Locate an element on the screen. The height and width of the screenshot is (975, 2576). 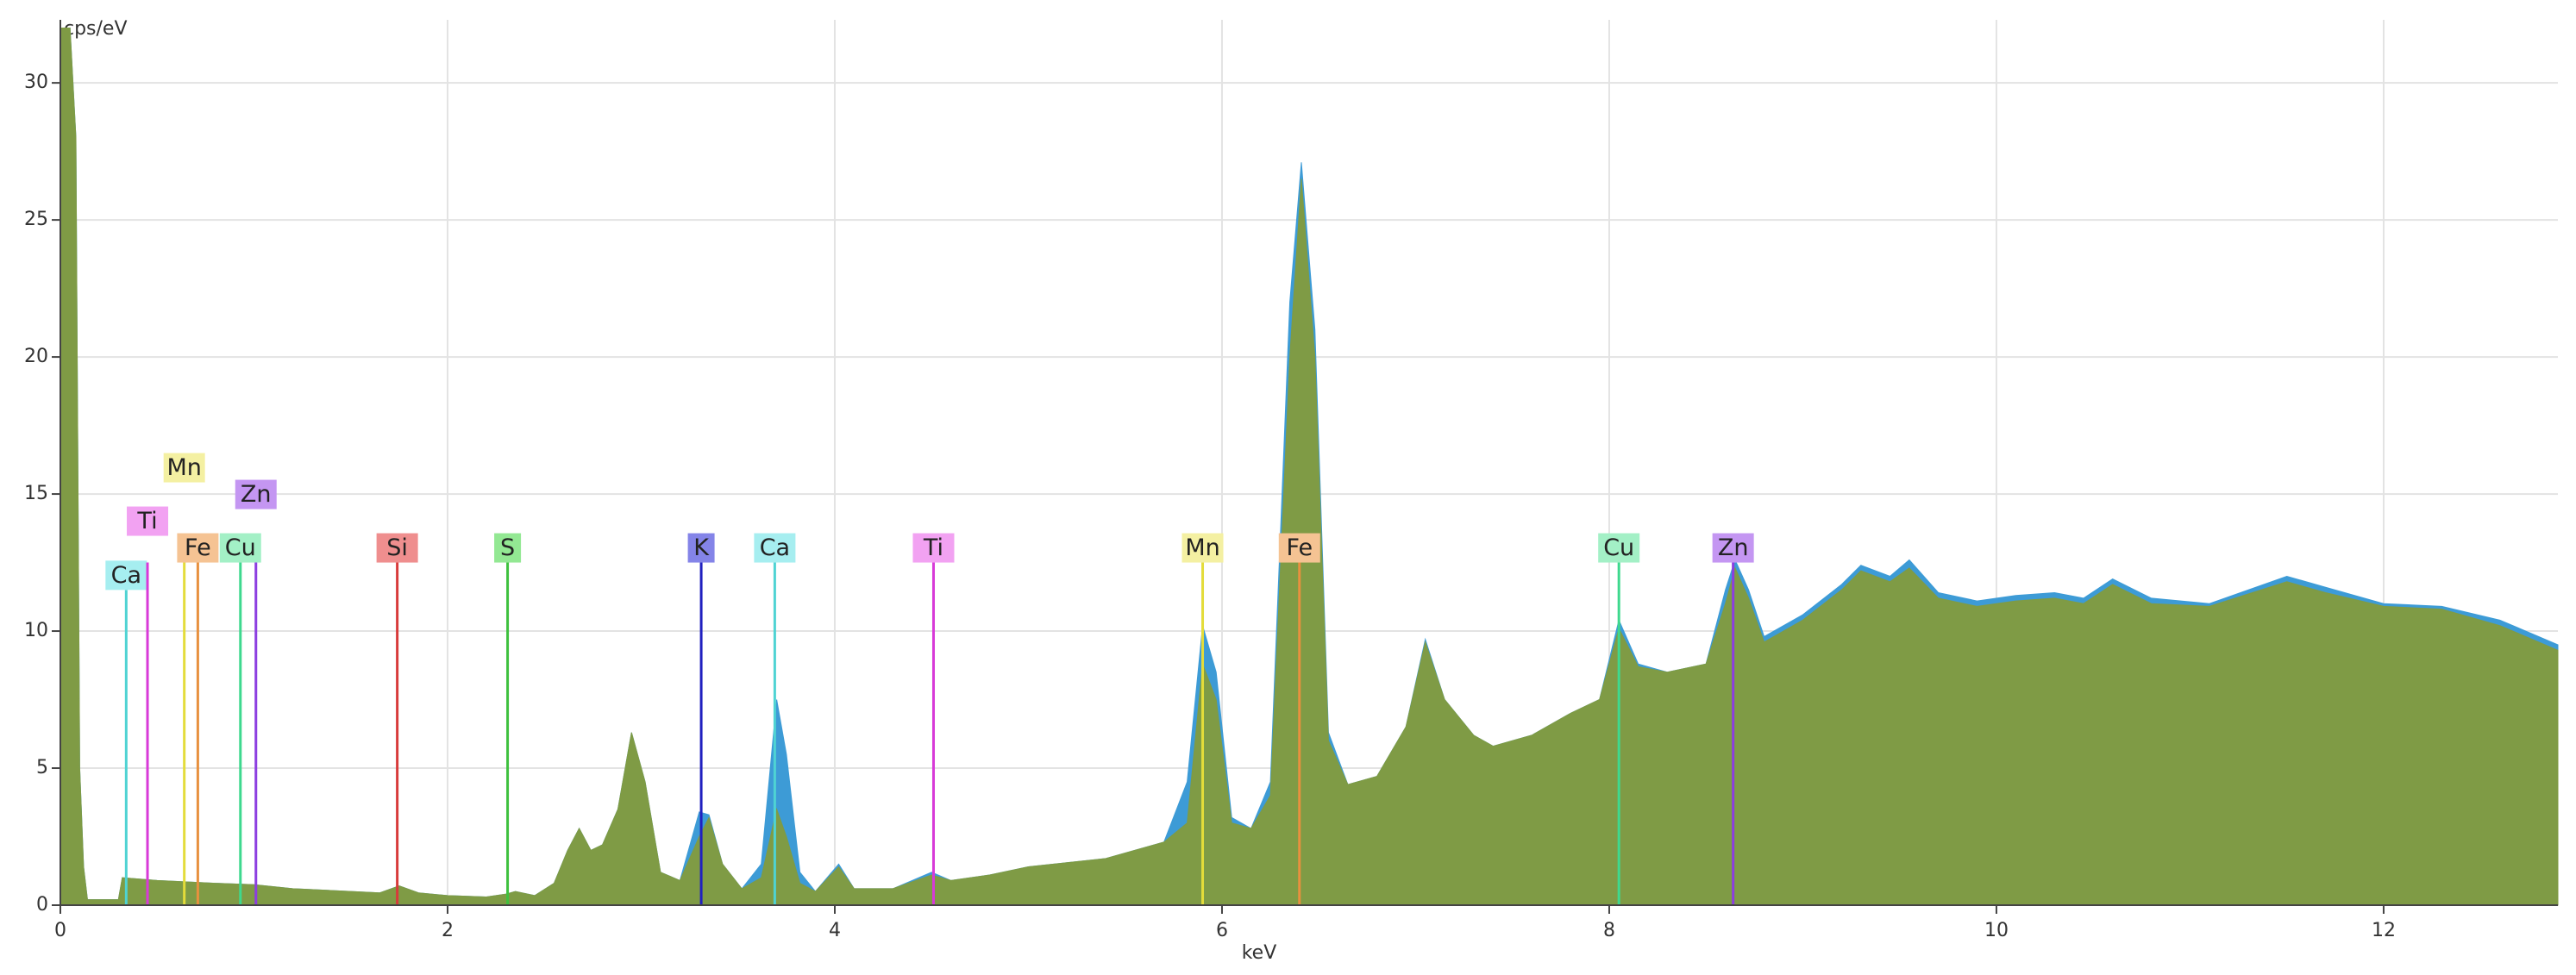
x-tick-label: 12 is located at coordinates (2384, 930).